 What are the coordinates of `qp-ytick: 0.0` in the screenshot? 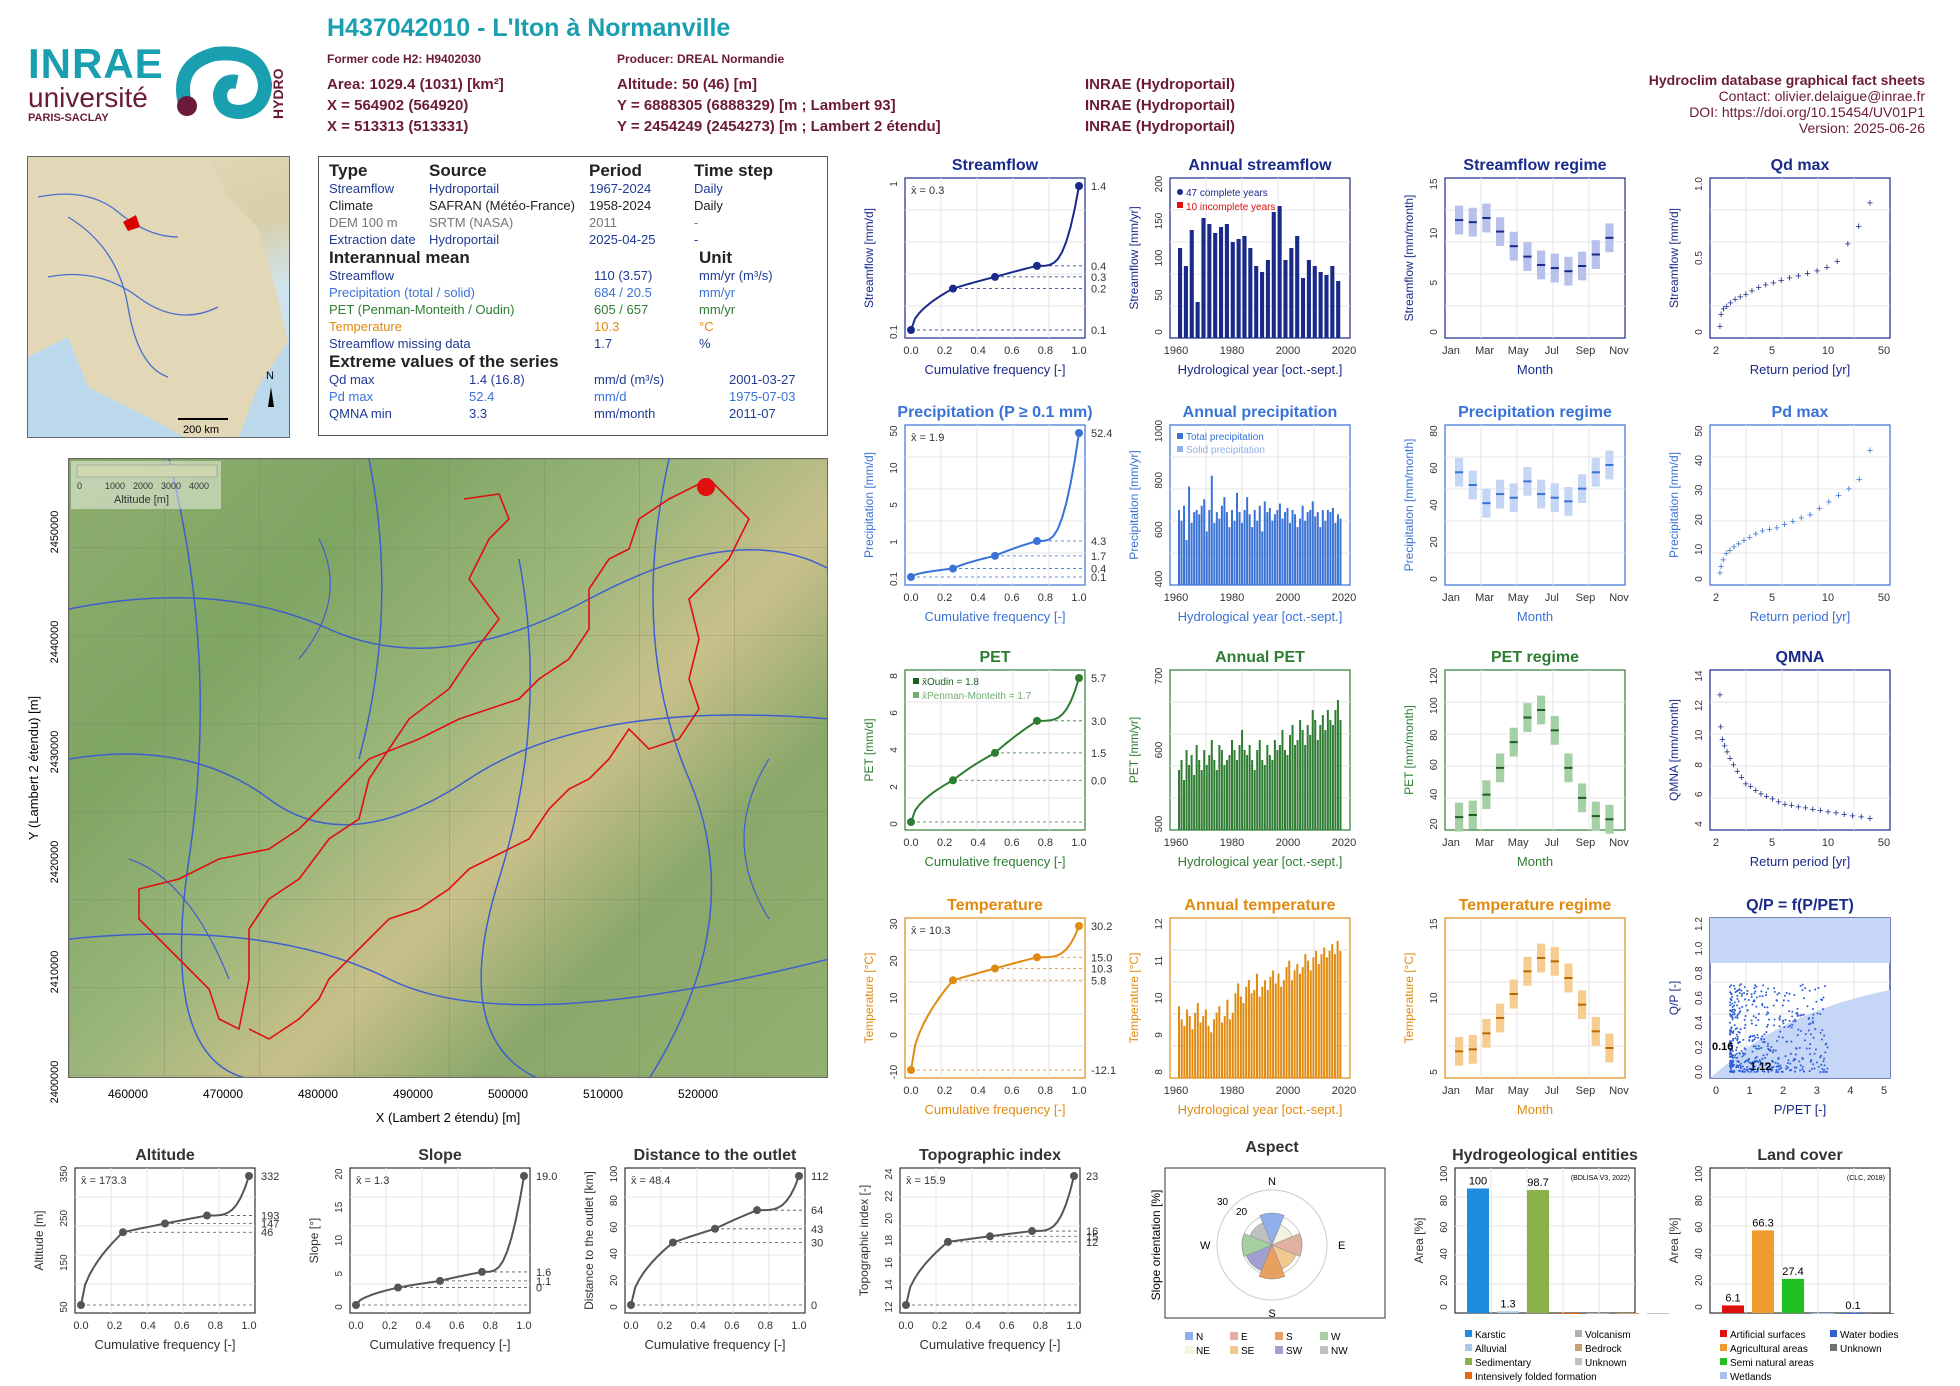 It's located at (1699, 1072).